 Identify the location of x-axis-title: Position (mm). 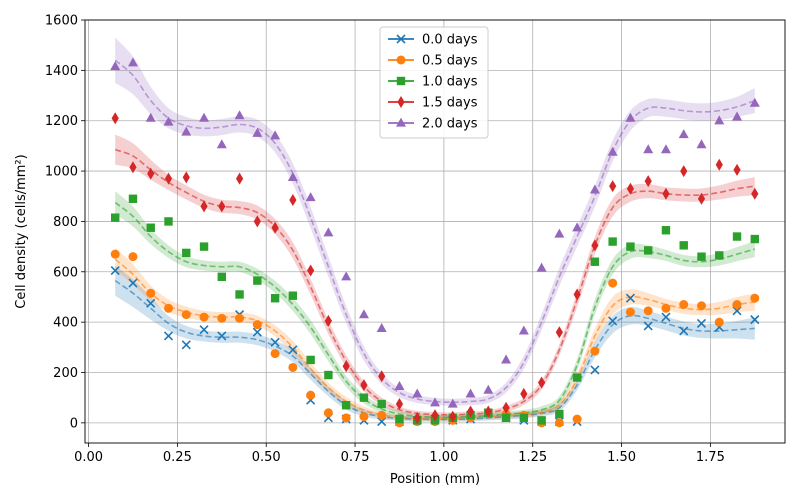
(435, 479).